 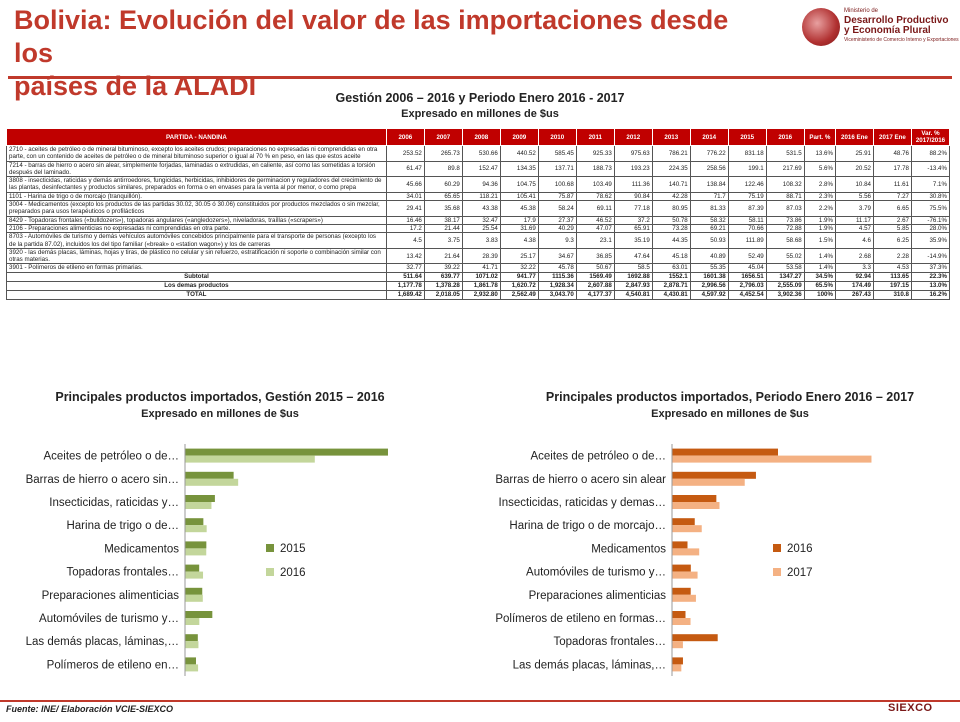 I want to click on table-cell: 2,847.93, so click(x=633, y=285).